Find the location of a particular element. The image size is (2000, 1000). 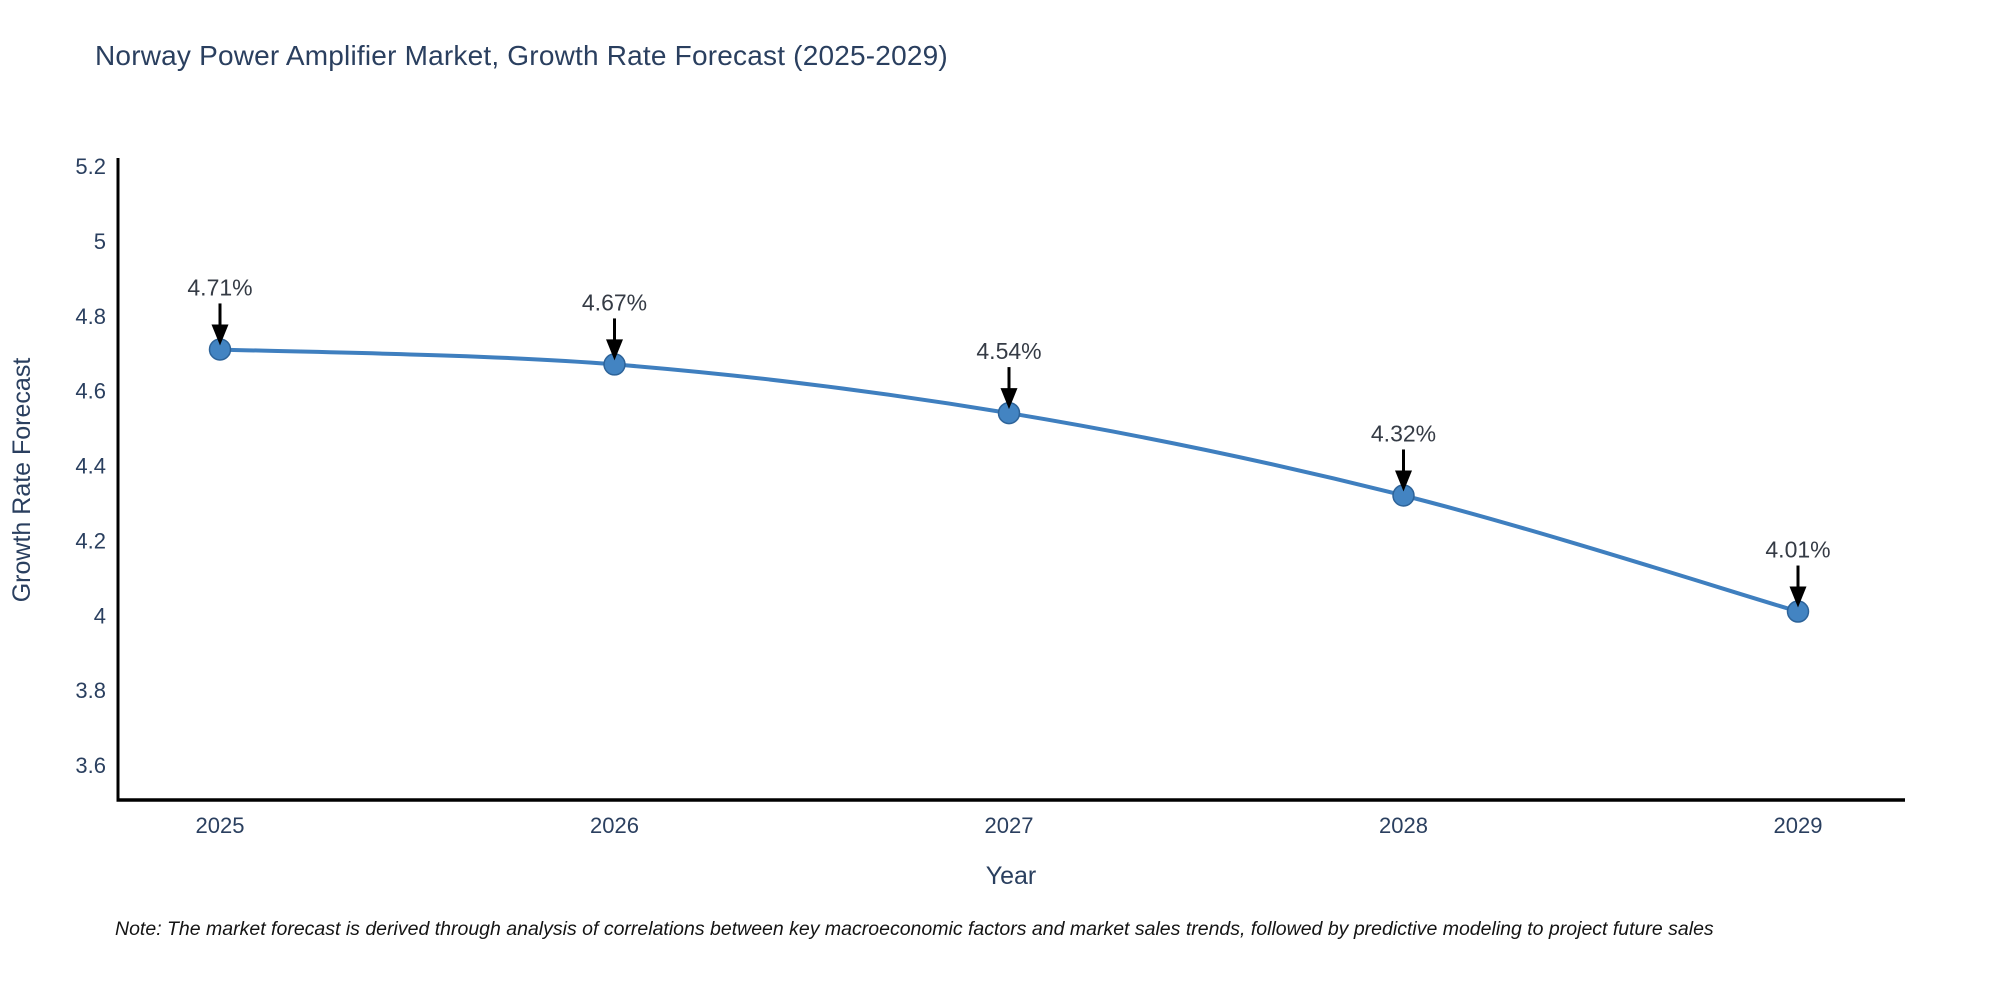

annotation-label: 4.01% is located at coordinates (1797, 550).